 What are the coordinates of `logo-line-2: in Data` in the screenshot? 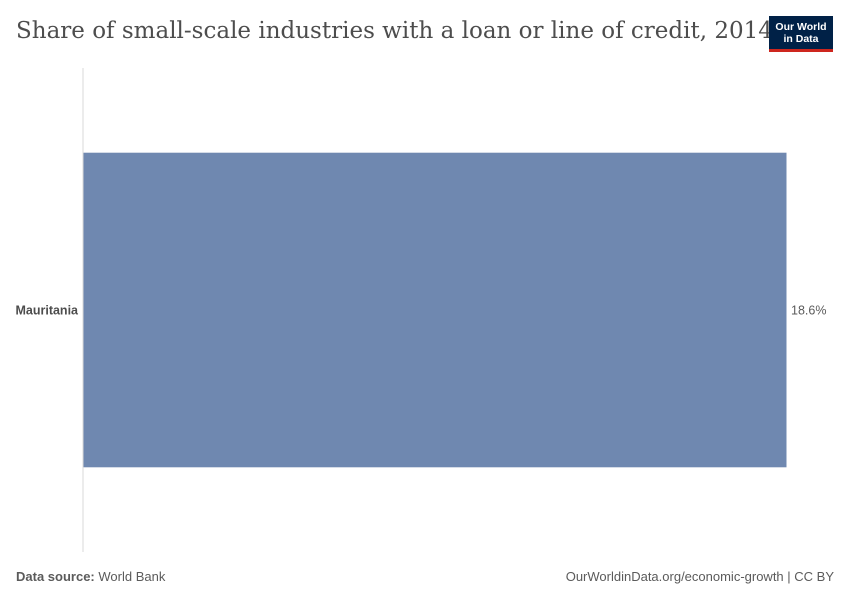 It's located at (801, 39).